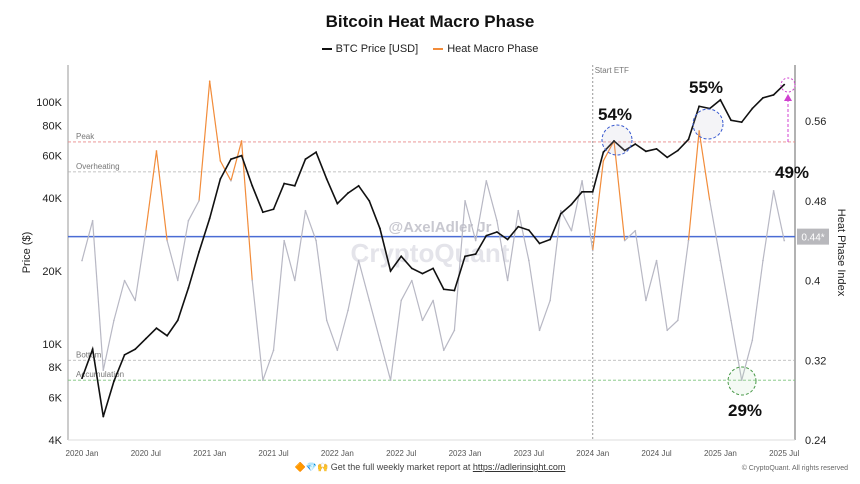  I want to click on watermark-author: @AxelAdler Jr, so click(439, 227).